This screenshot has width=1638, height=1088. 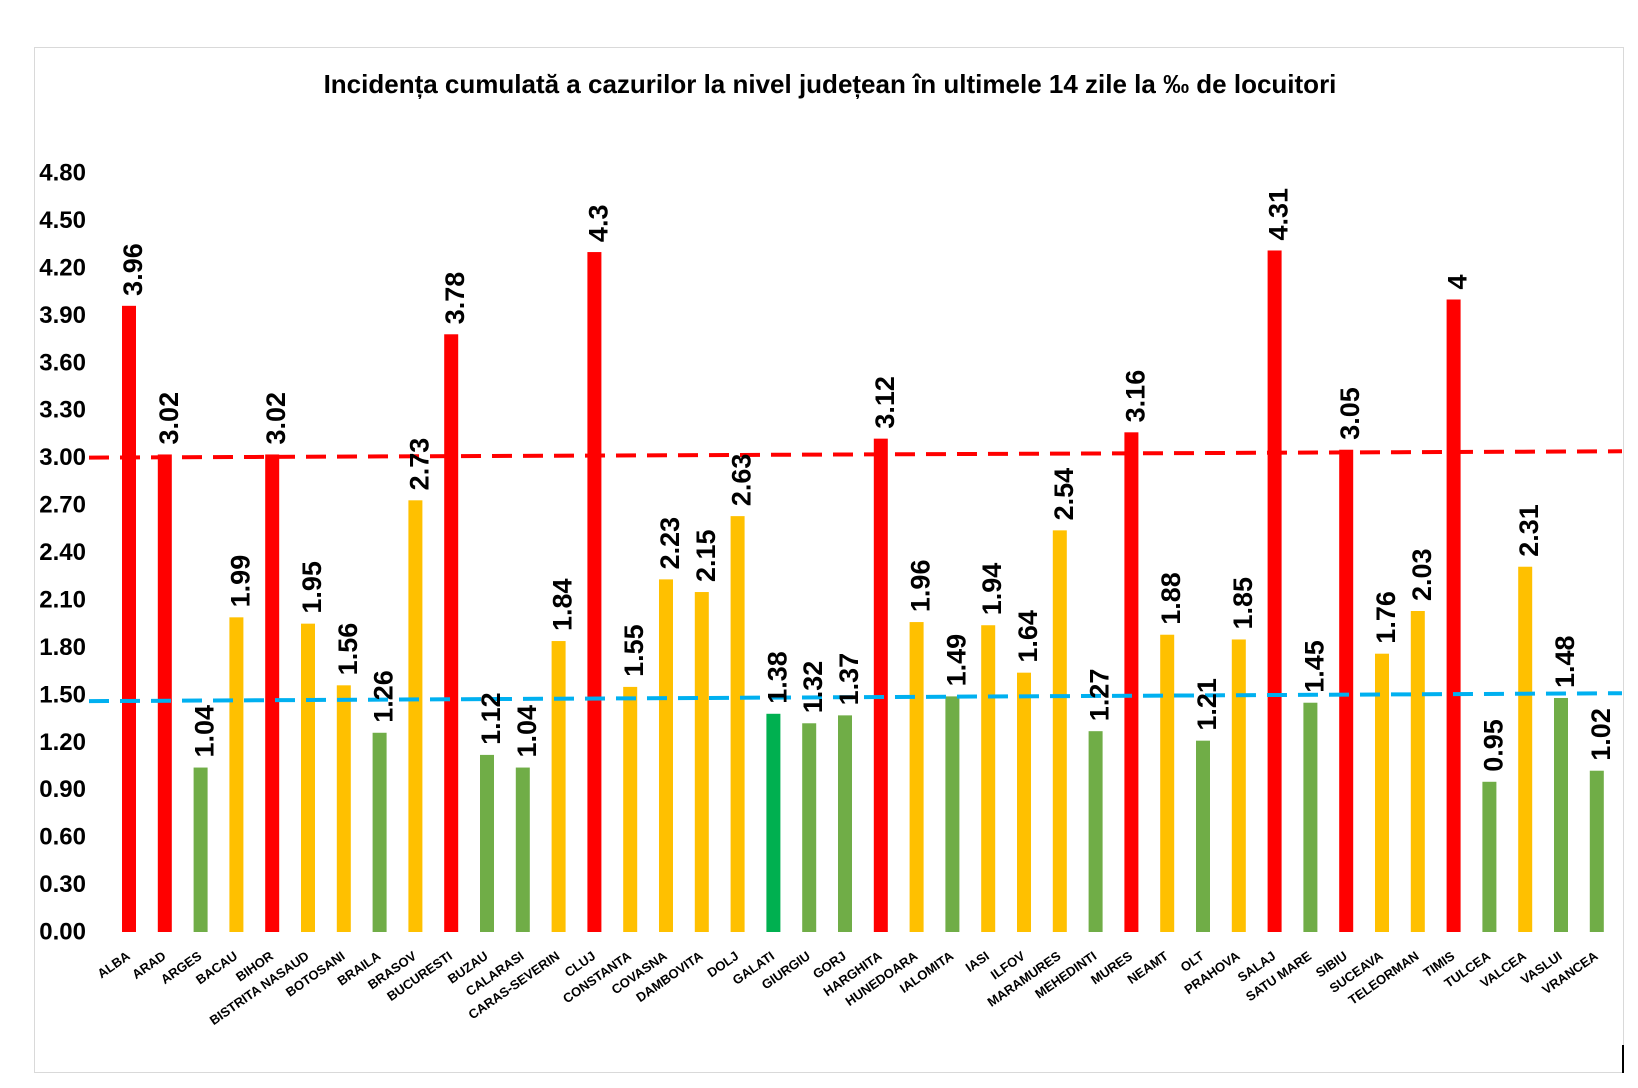 What do you see at coordinates (1147, 967) in the screenshot?
I see `x-tick-label-neamt: NEAMT` at bounding box center [1147, 967].